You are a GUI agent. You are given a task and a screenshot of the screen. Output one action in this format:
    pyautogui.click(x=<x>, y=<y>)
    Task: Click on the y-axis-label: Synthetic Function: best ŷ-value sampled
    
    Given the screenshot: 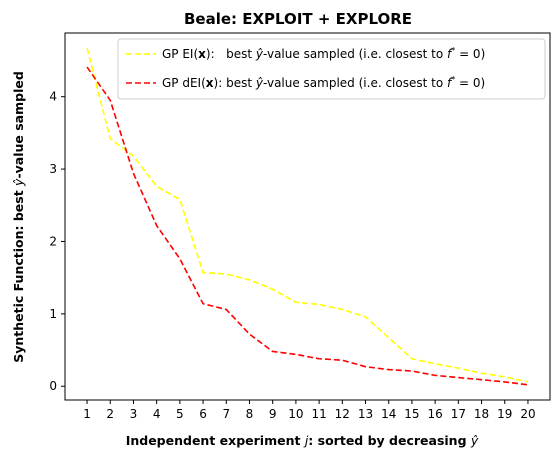 What is the action you would take?
    pyautogui.click(x=18, y=217)
    